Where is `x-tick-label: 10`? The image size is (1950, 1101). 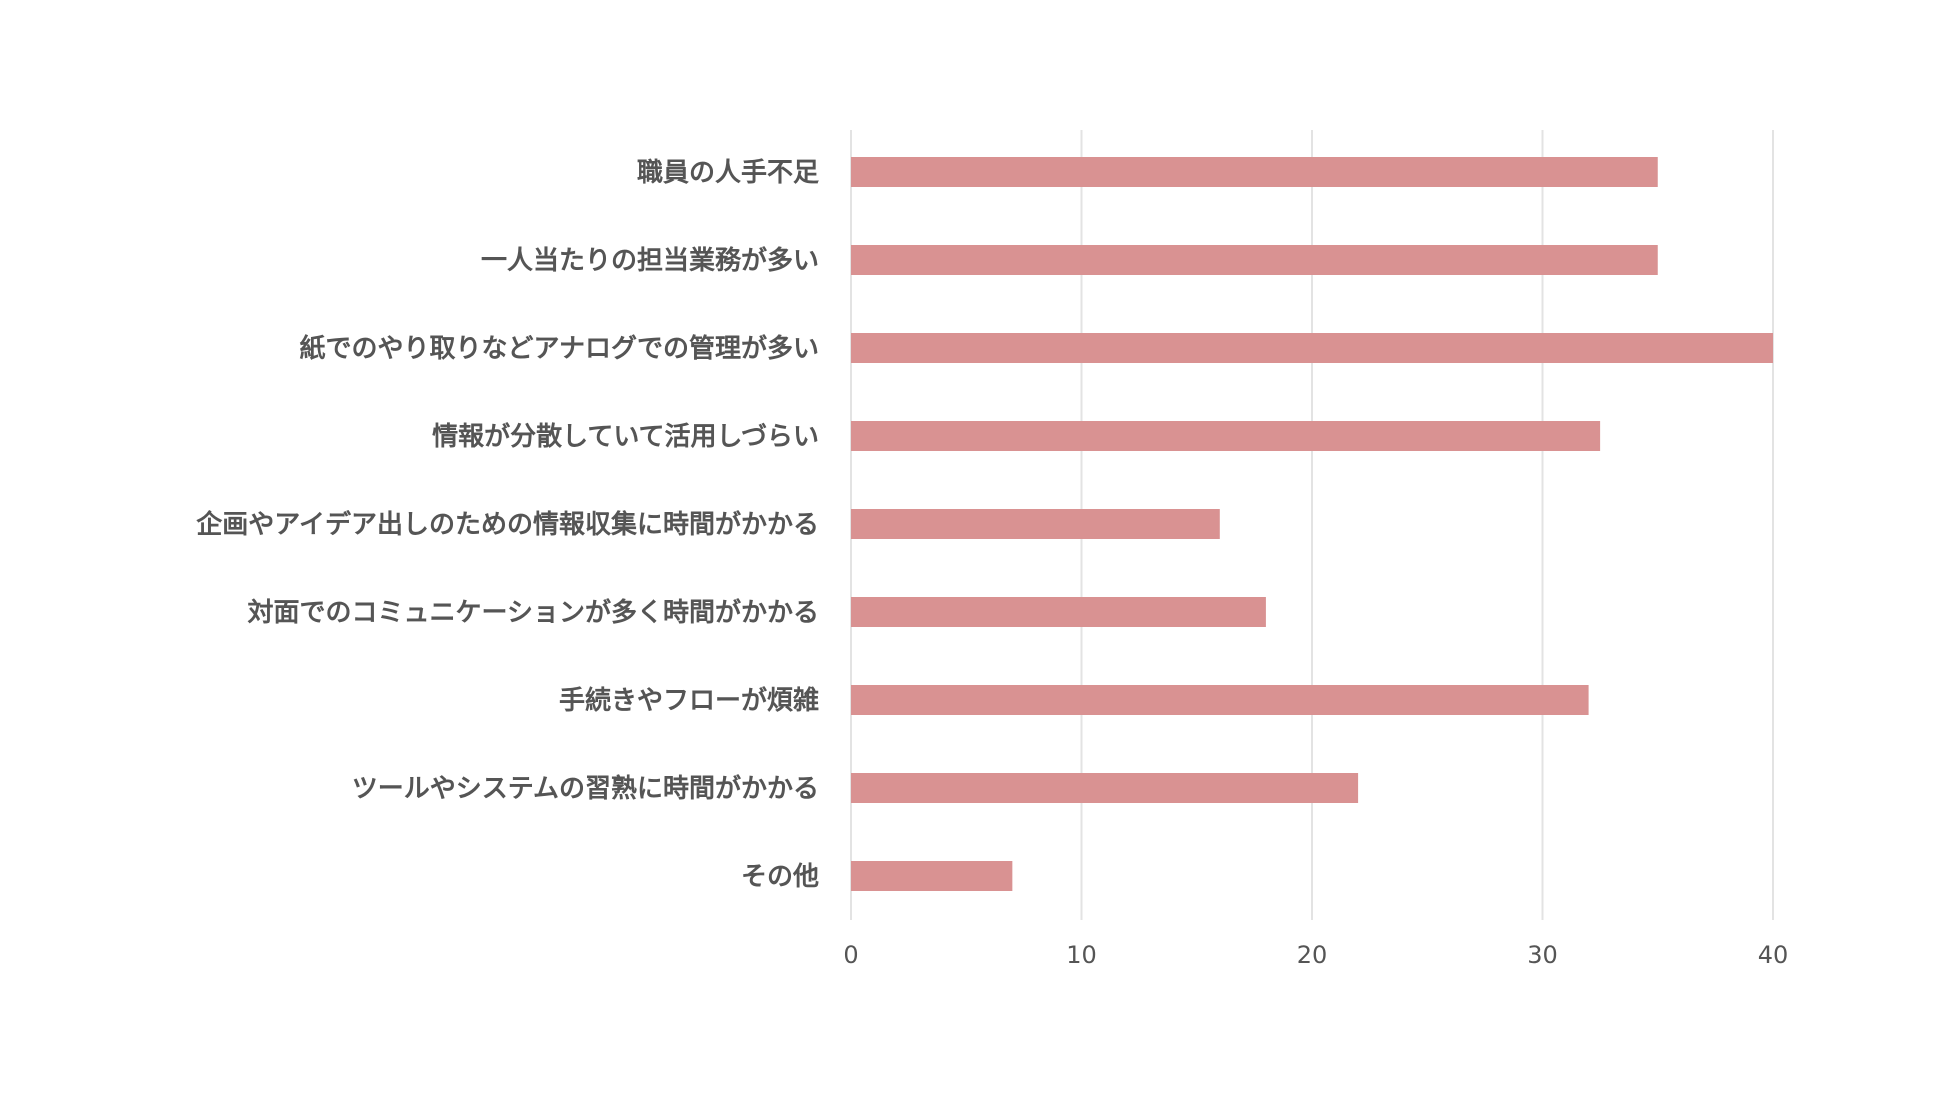
x-tick-label: 10 is located at coordinates (1081, 955).